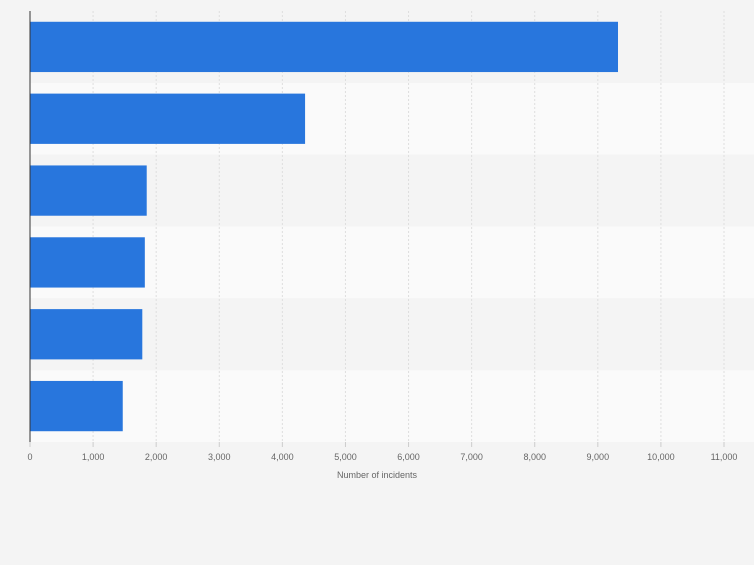  What do you see at coordinates (345, 457) in the screenshot?
I see `x-tick-label: 5,000` at bounding box center [345, 457].